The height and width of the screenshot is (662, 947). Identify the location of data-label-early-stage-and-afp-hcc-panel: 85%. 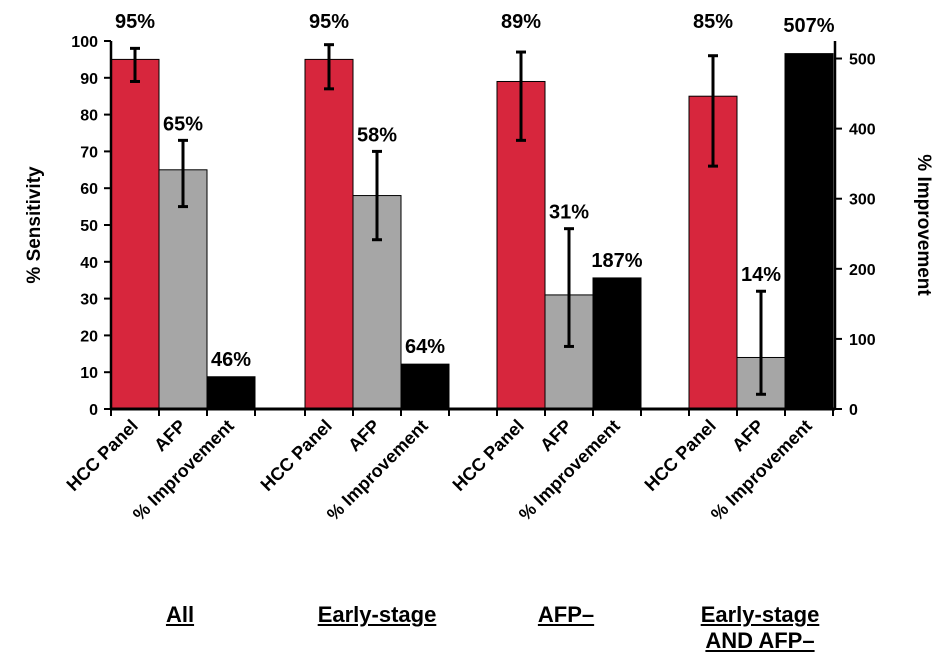
(713, 22).